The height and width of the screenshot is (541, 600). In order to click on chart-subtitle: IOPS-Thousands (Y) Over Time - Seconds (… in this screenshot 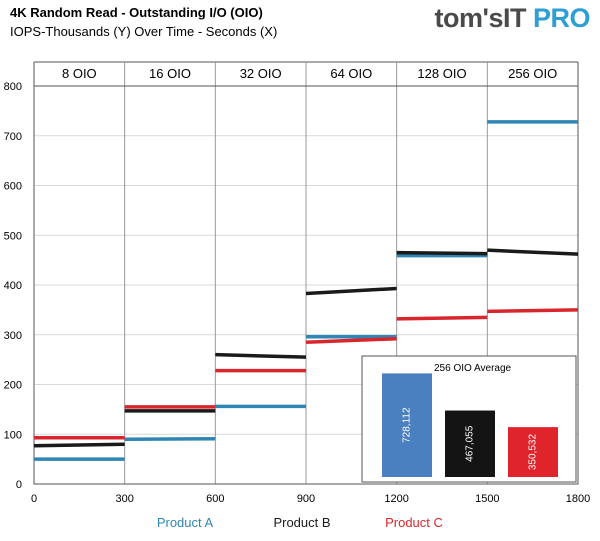, I will do `click(144, 31)`.